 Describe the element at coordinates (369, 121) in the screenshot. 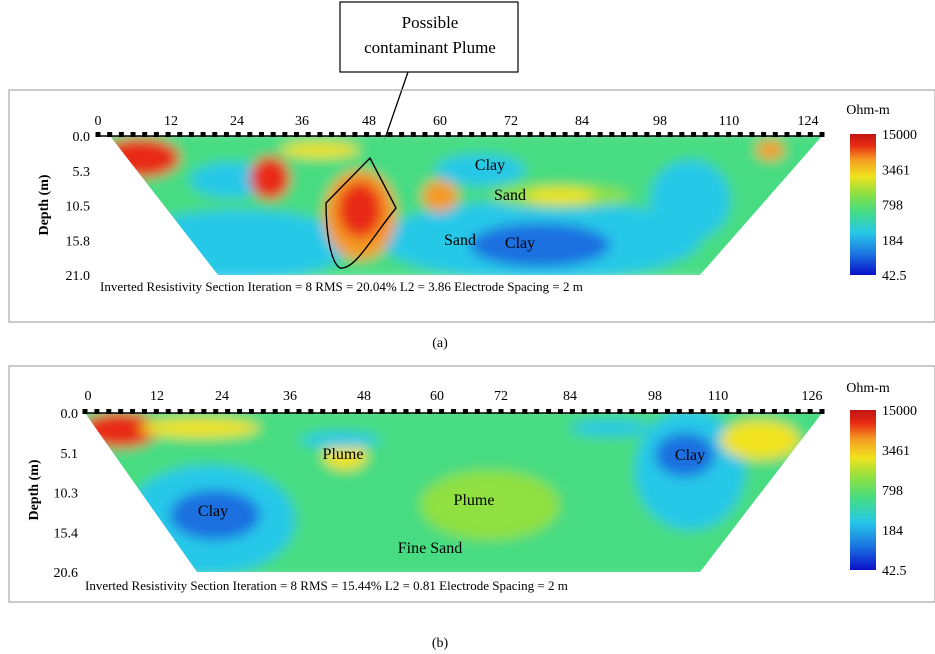

I see `x-tick-label: 48` at that location.